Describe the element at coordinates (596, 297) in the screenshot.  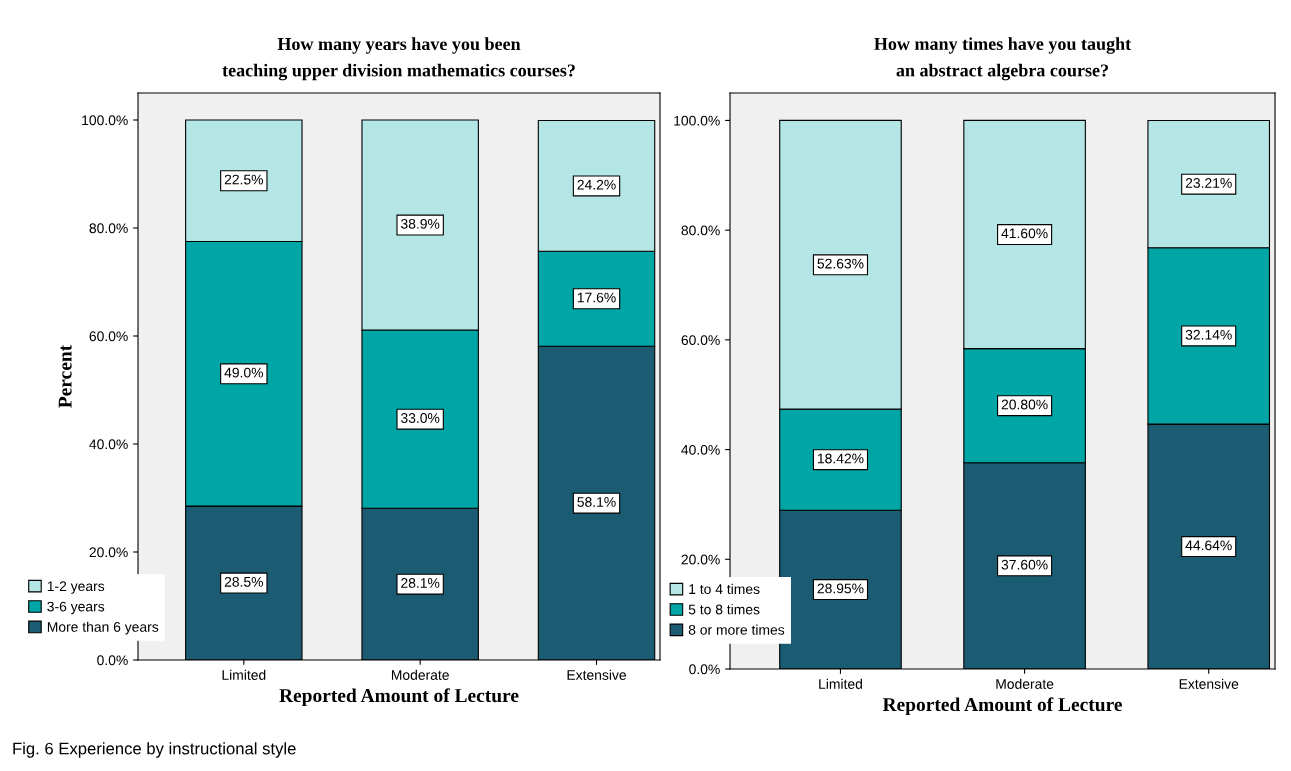
I see `data-label: 17.6%` at that location.